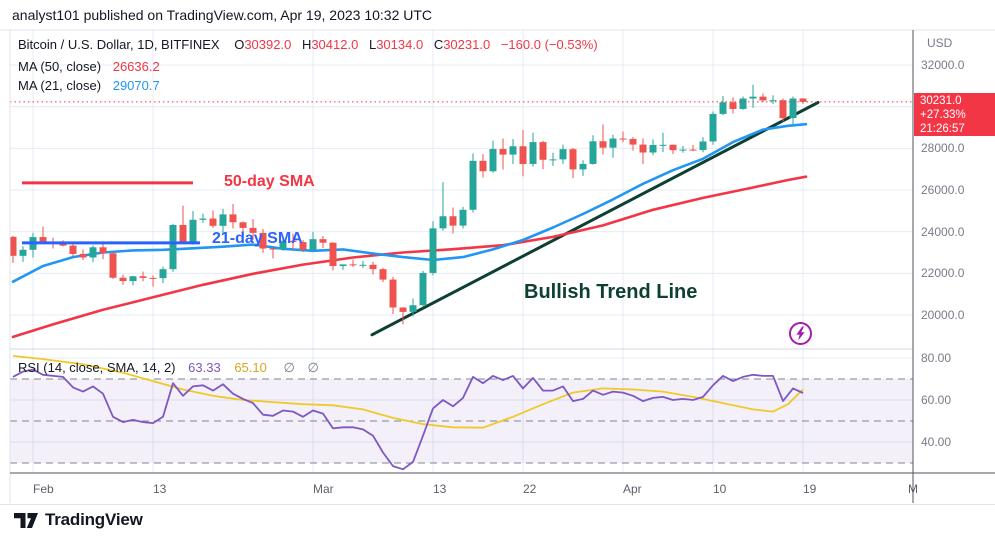 The width and height of the screenshot is (995, 542). Describe the element at coordinates (549, 44) in the screenshot. I see `change-value: −160.0 (−0.53%)` at that location.